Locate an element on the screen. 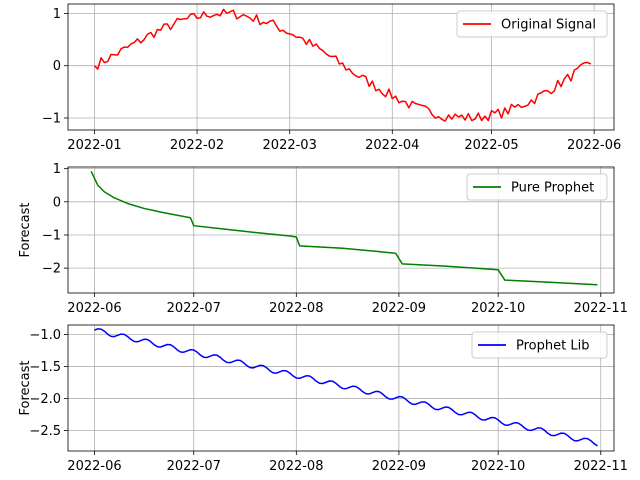  legend-label: Pure Prophet is located at coordinates (552, 188).